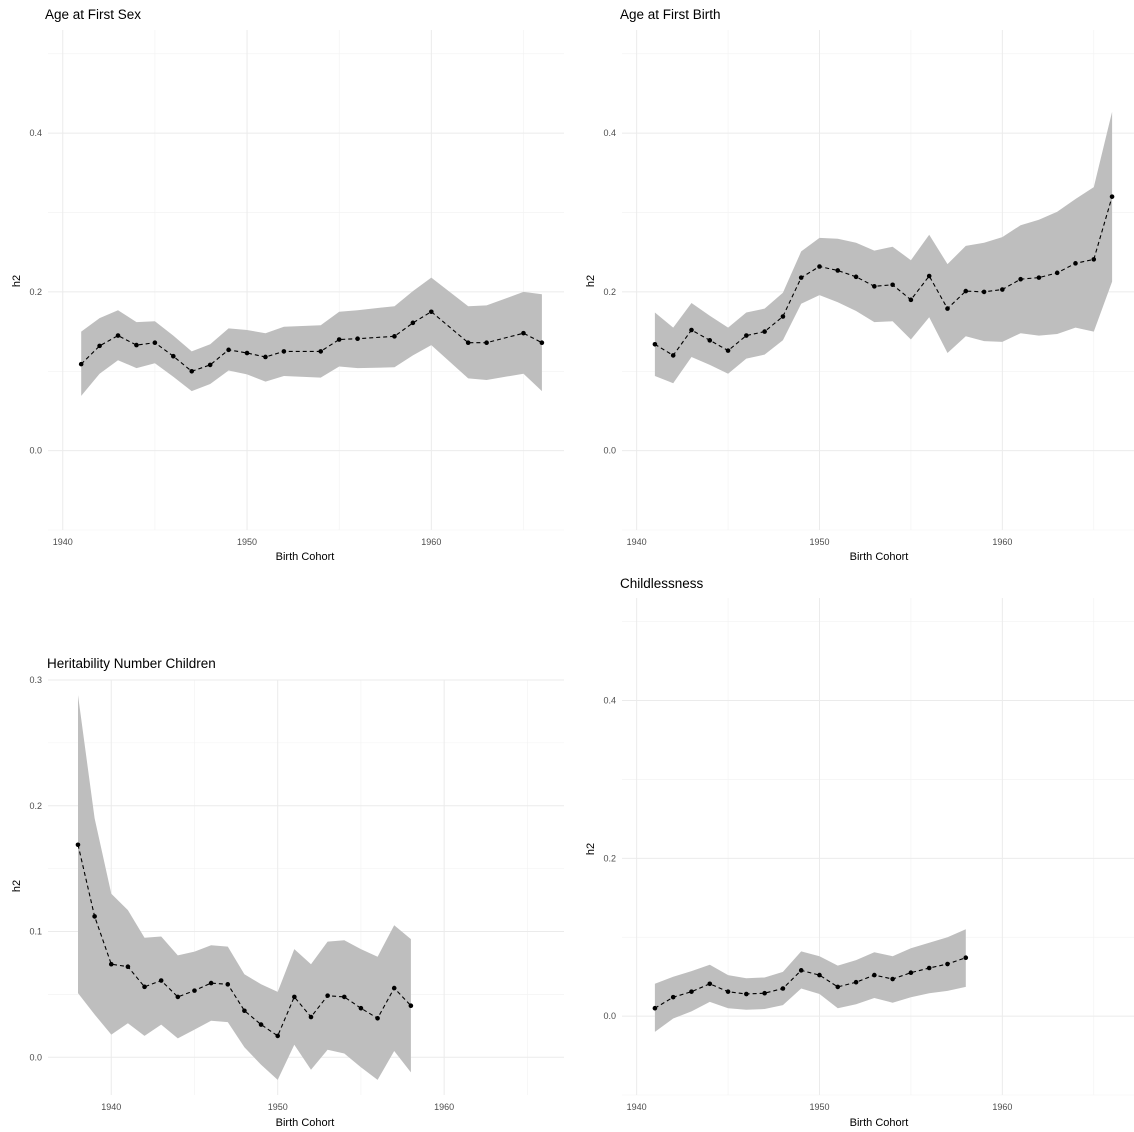 The image size is (1134, 1132). Describe the element at coordinates (93, 14) in the screenshot. I see `panel-title: Age at First Sex` at that location.